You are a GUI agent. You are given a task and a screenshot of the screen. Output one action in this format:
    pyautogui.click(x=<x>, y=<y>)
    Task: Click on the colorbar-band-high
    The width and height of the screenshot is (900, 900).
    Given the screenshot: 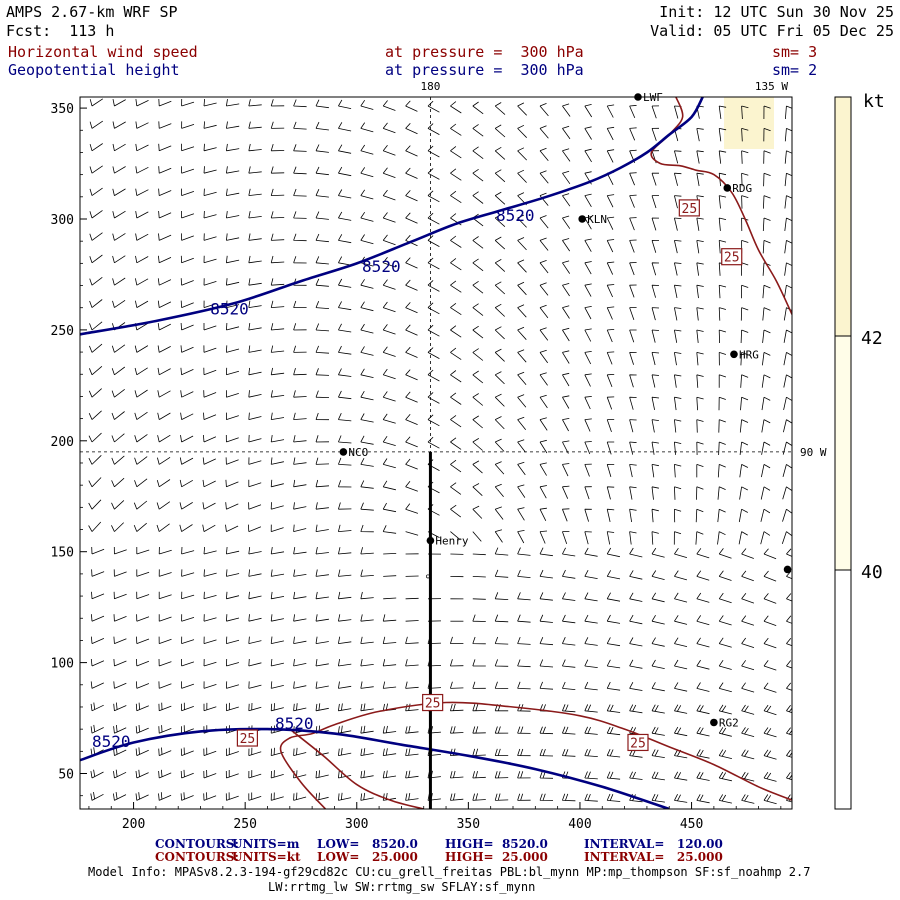 What is the action you would take?
    pyautogui.click(x=843, y=216)
    